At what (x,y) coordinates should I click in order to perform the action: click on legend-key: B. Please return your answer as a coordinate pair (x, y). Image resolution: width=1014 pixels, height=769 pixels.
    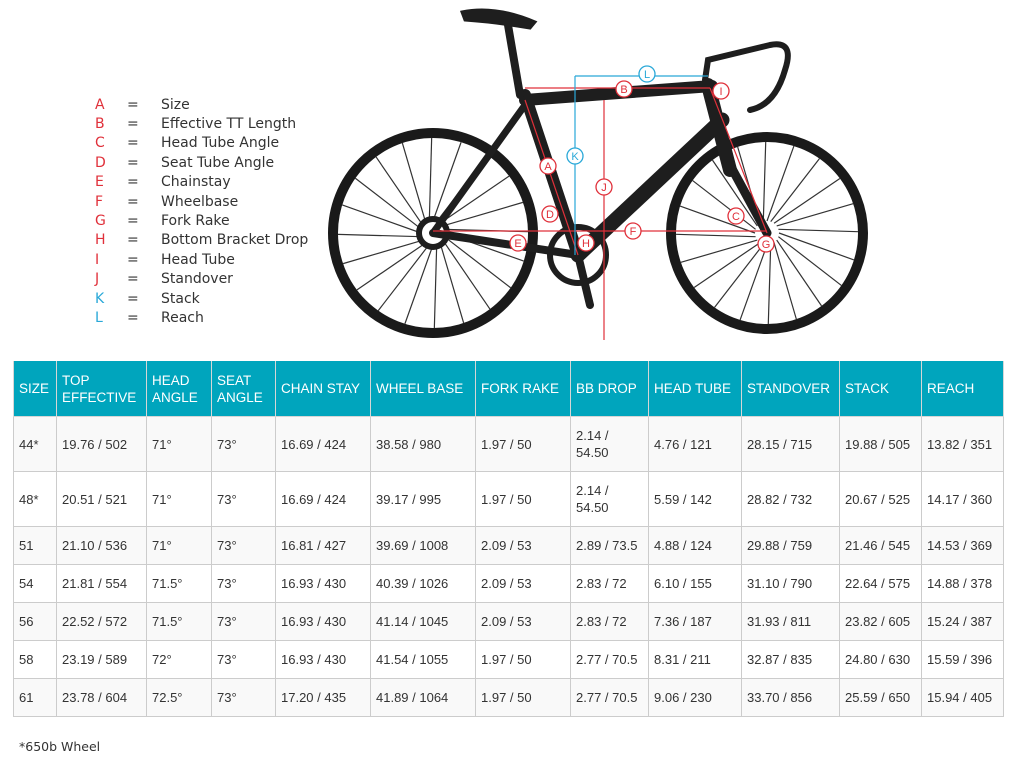
    Looking at the image, I should click on (100, 124).